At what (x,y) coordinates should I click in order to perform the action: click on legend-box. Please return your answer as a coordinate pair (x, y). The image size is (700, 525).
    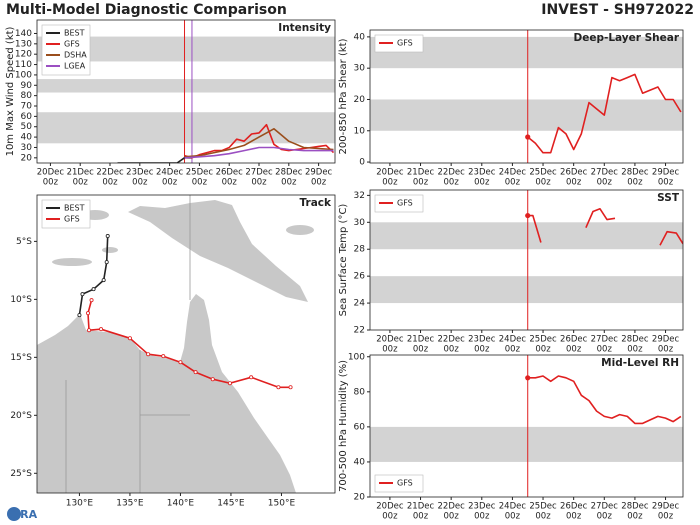
    Looking at the image, I should click on (66, 214).